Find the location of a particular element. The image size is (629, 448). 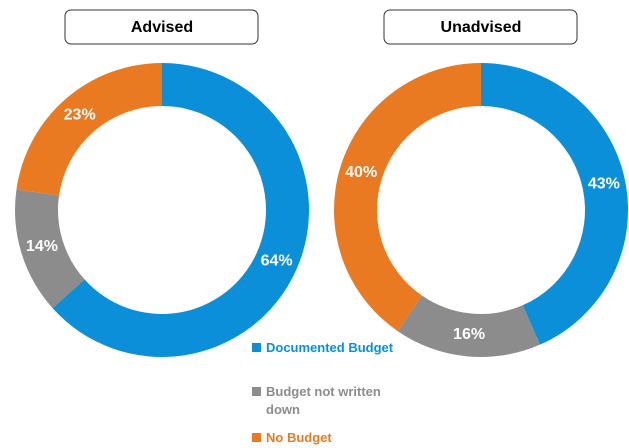

data-label: 64% is located at coordinates (277, 260).